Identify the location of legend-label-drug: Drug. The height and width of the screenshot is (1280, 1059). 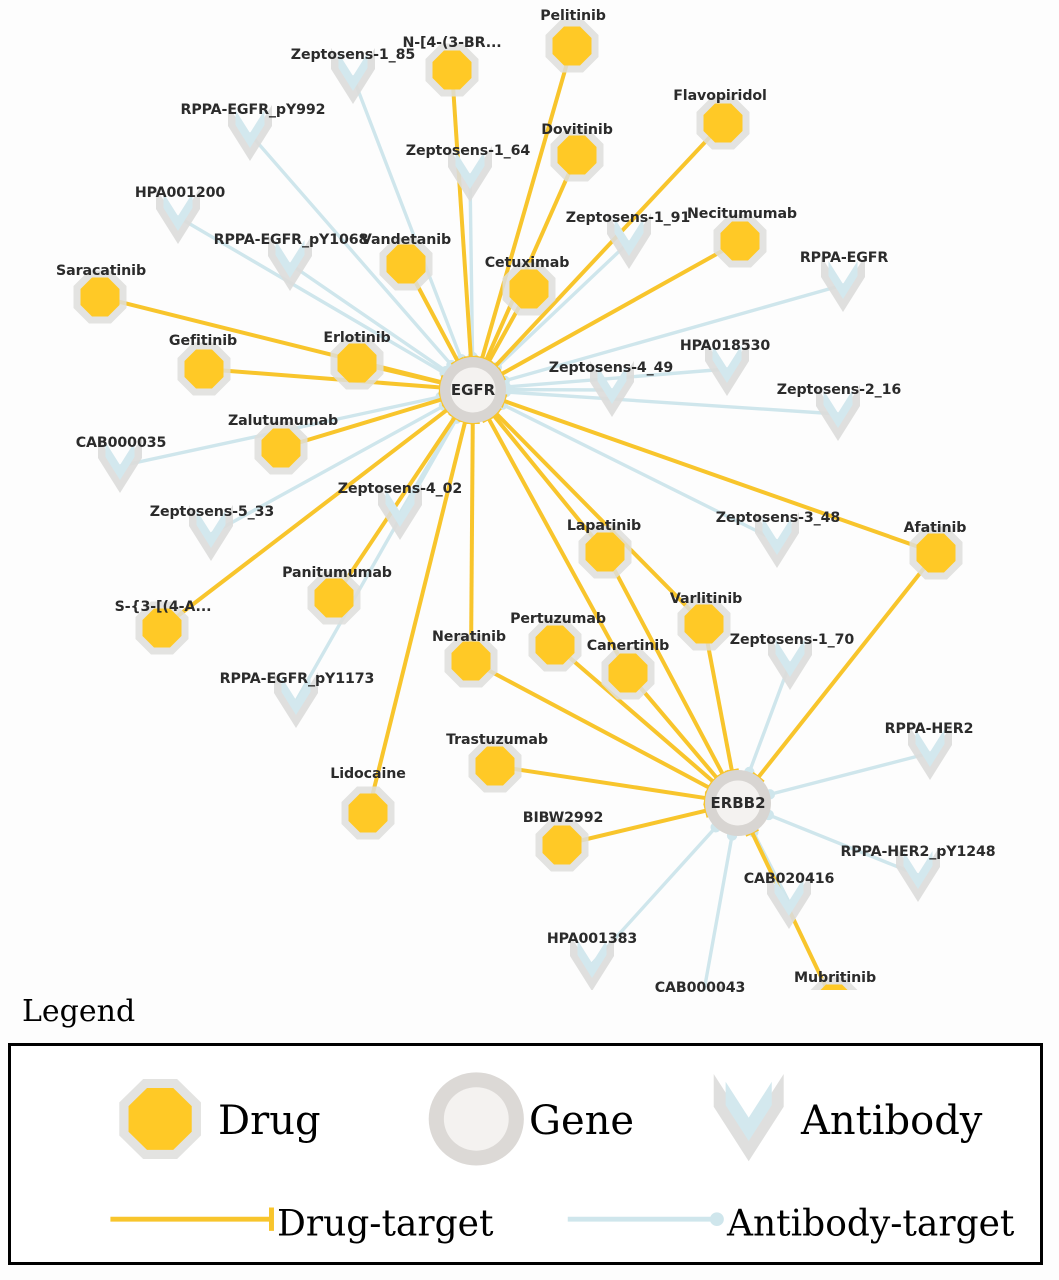
(269, 1121).